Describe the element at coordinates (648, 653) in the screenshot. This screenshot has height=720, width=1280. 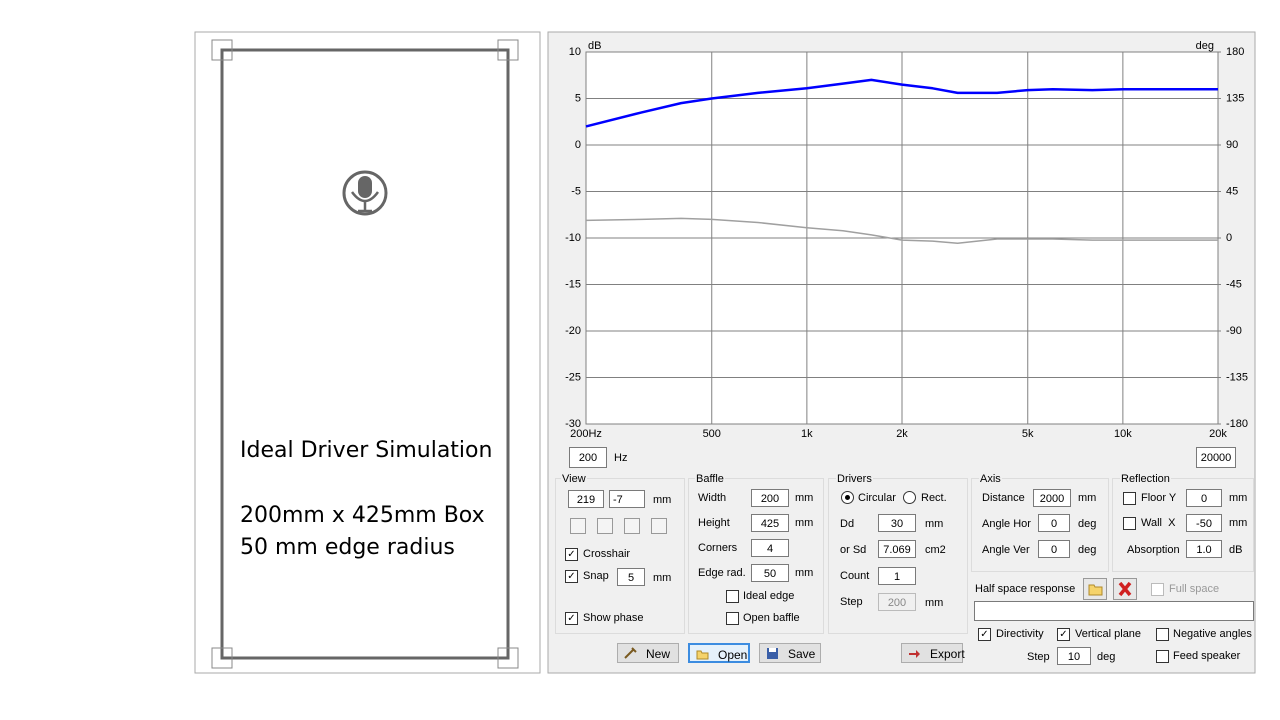
I see `new-button: New` at that location.